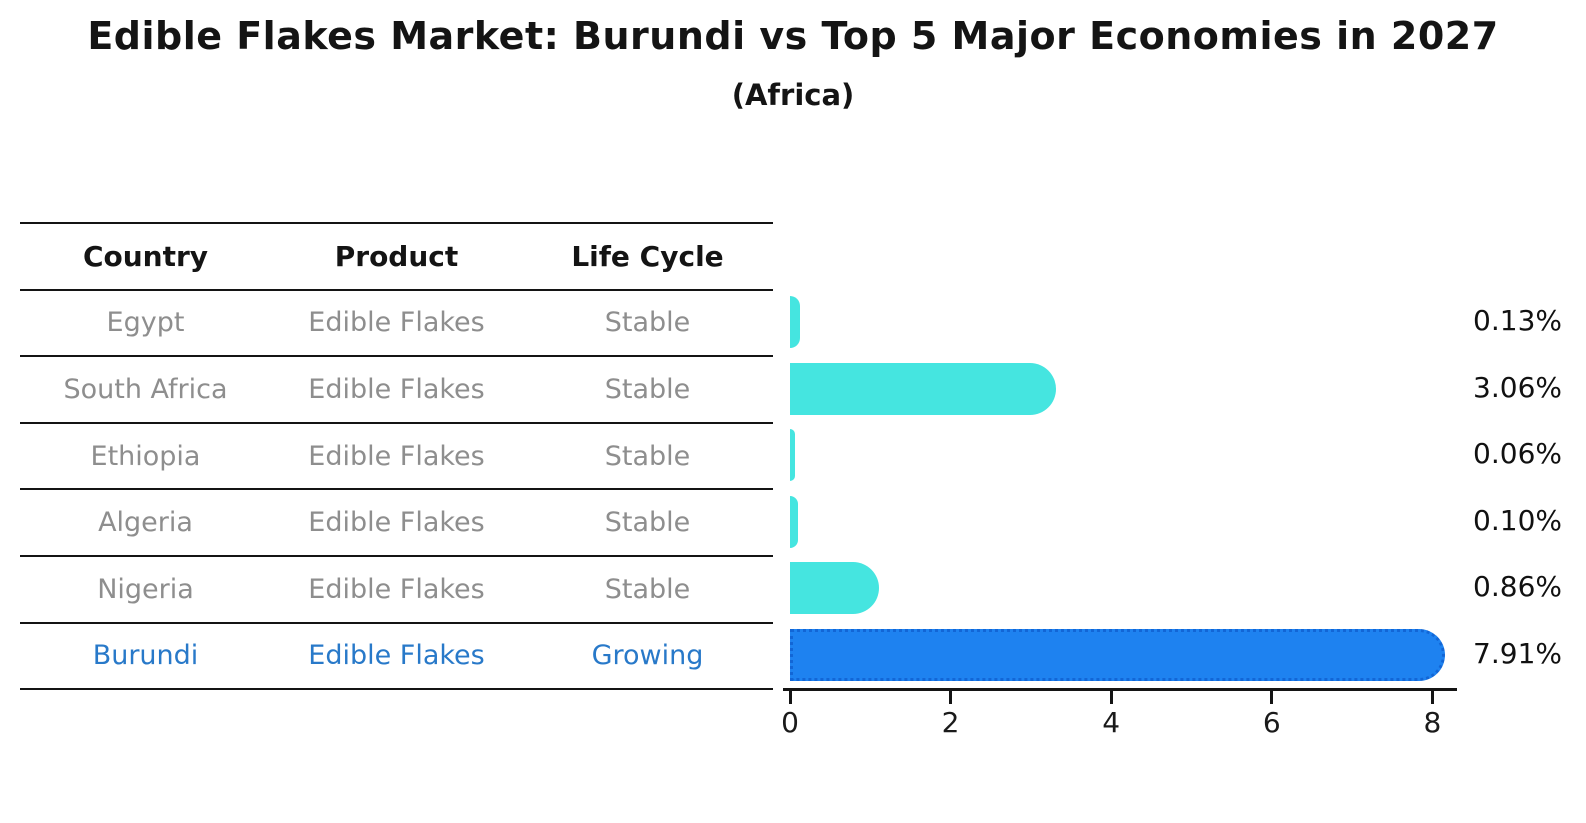 This screenshot has height=823, width=1586. Describe the element at coordinates (145, 323) in the screenshot. I see `table-cell-country: Egypt` at that location.